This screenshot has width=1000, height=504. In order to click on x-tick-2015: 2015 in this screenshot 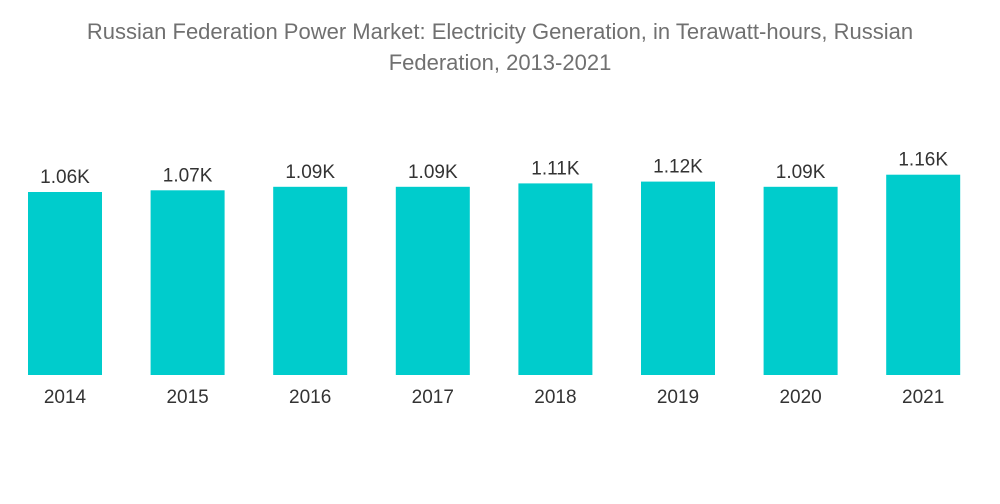, I will do `click(187, 397)`.